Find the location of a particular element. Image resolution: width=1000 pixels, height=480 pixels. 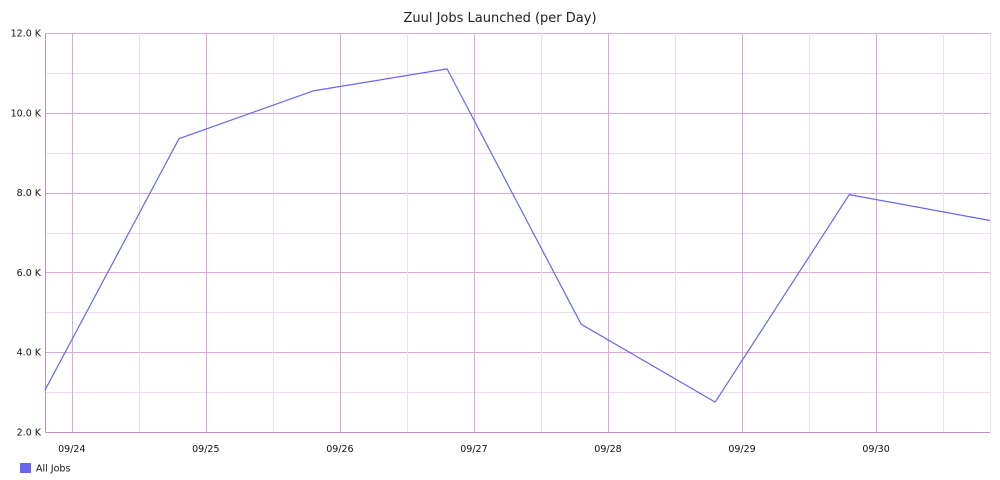

x-tick-label: 09/30 is located at coordinates (875, 449).